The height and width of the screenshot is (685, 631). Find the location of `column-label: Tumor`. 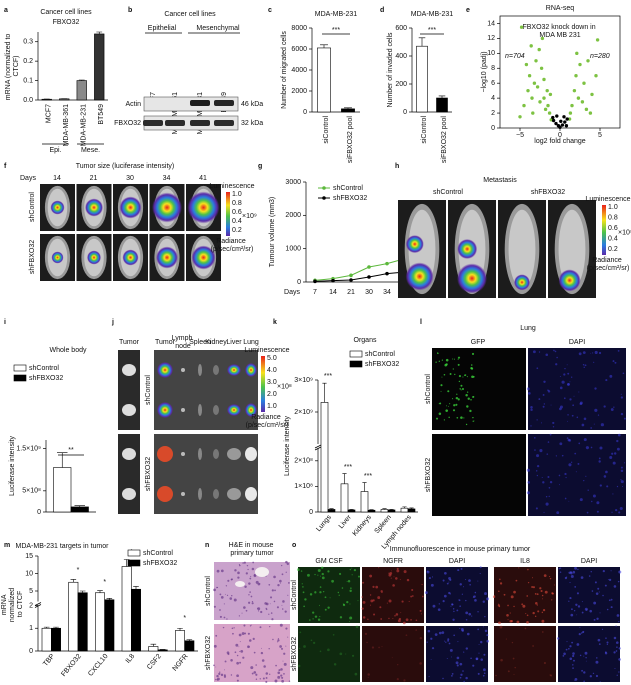

column-label: Tumor is located at coordinates (165, 342).